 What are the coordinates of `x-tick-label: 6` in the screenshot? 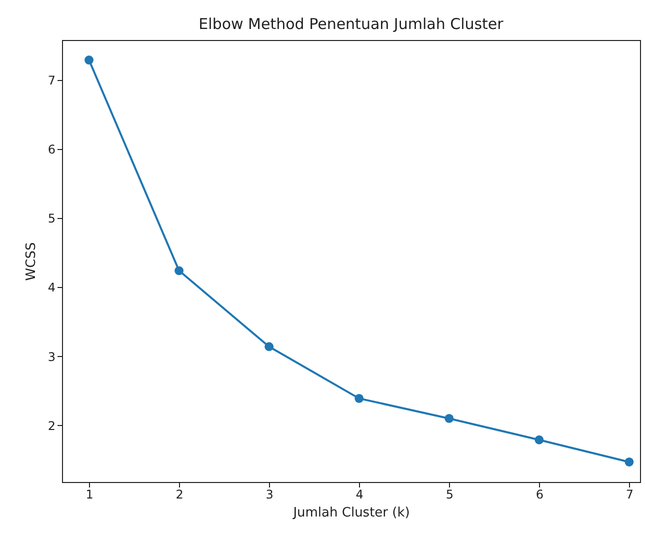 It's located at (540, 495).